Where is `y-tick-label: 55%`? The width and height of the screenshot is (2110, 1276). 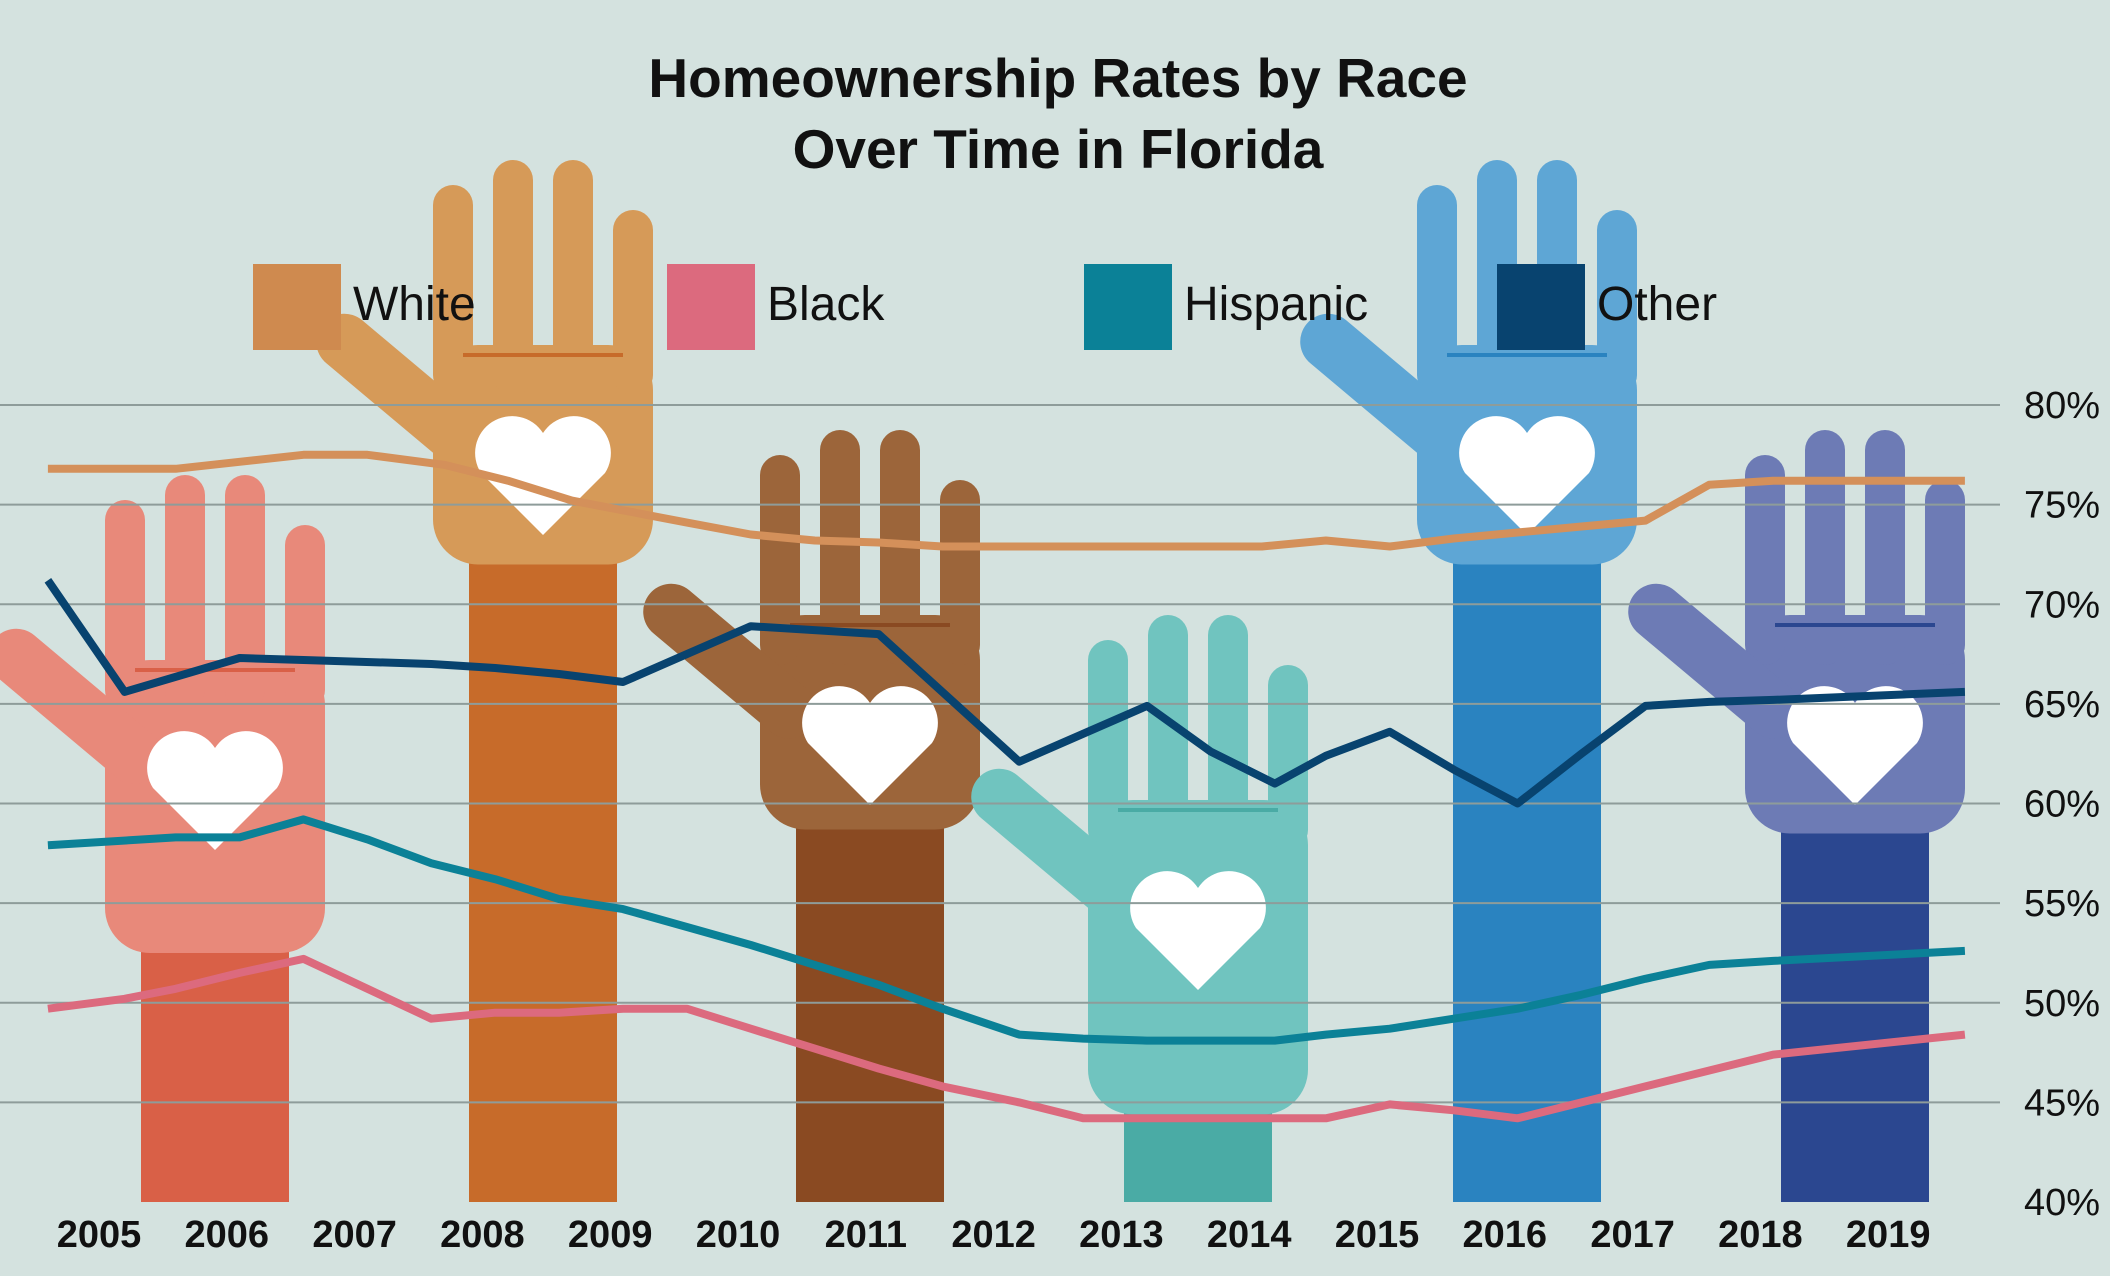 y-tick-label: 55% is located at coordinates (2062, 904).